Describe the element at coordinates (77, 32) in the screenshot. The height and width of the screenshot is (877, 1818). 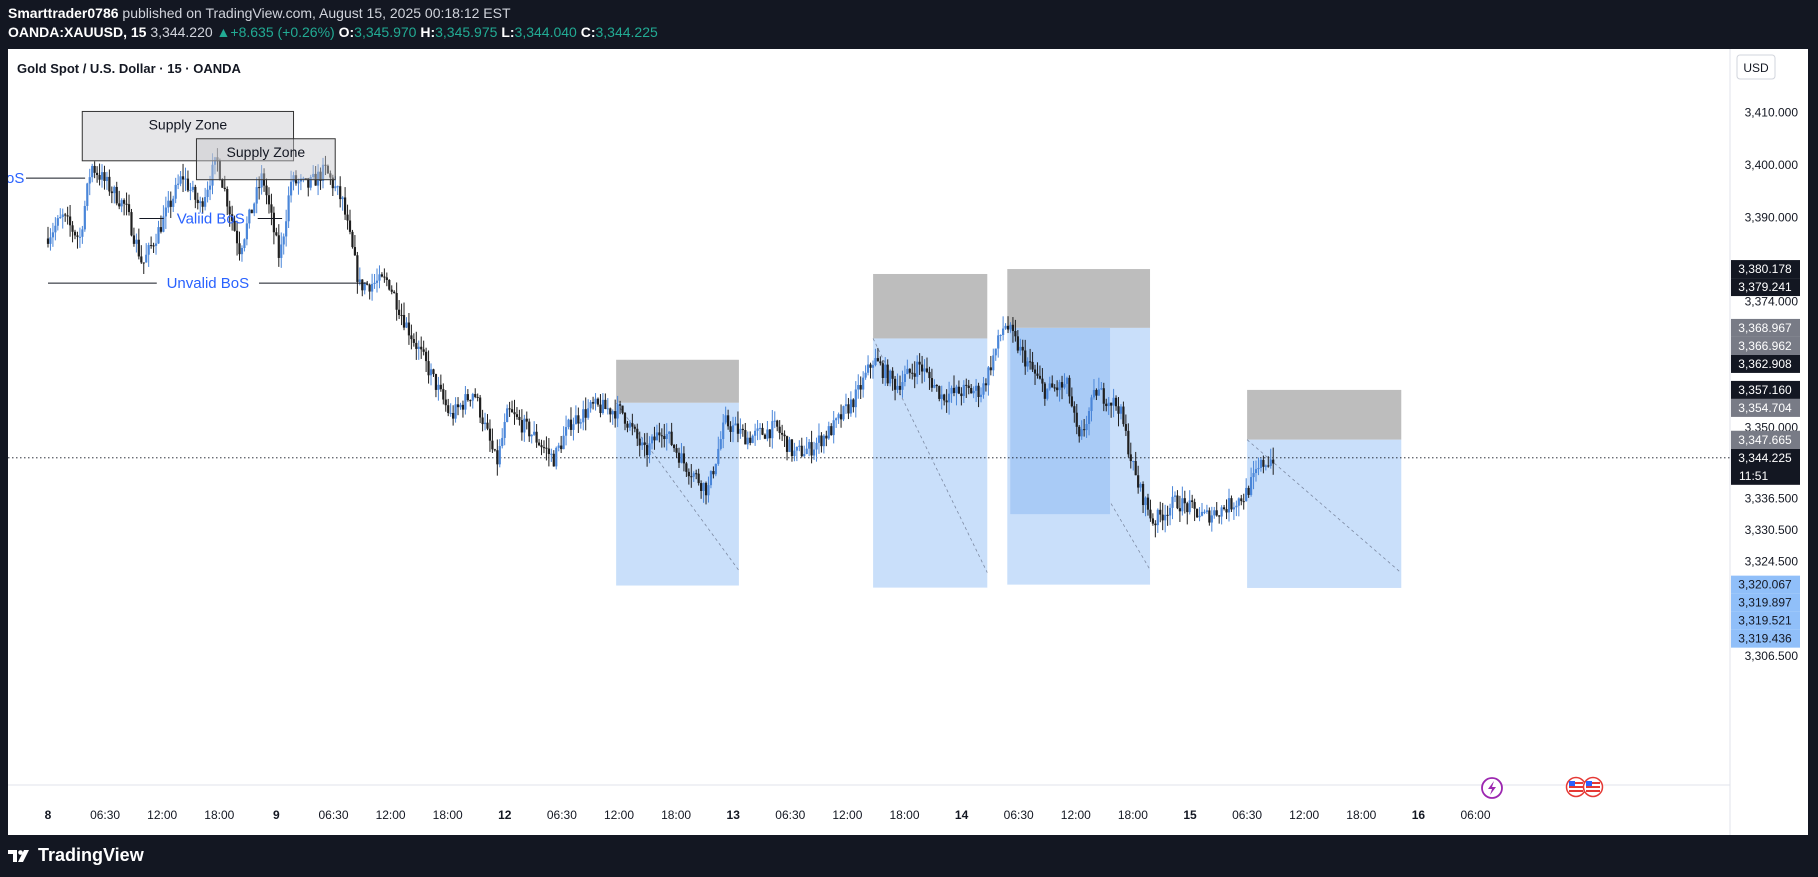
I see `symbol-name: OANDA:XAUUSD, 15` at that location.